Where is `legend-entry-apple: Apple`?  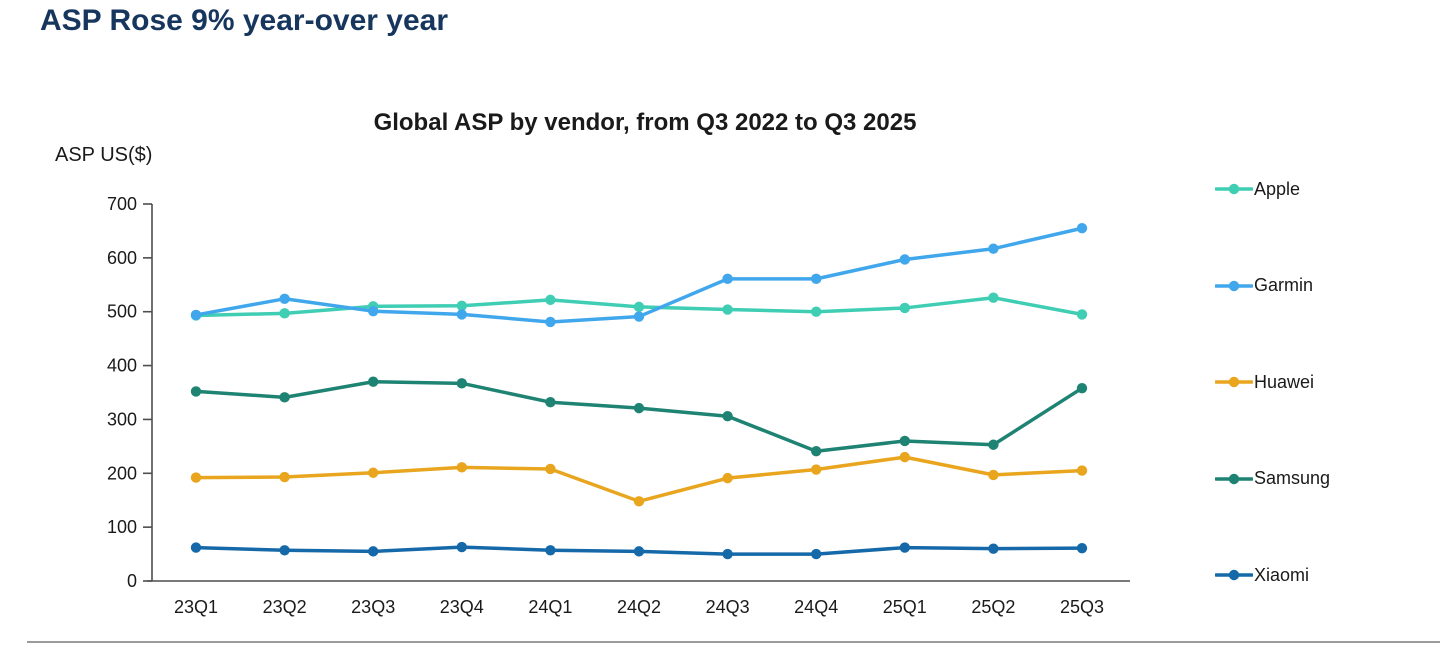 legend-entry-apple: Apple is located at coordinates (1257, 189).